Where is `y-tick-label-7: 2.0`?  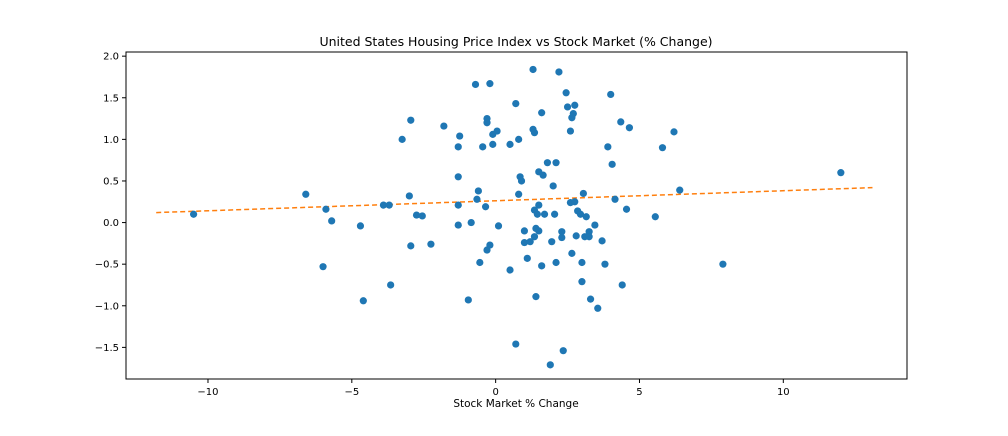
y-tick-label-7: 2.0 is located at coordinates (111, 57).